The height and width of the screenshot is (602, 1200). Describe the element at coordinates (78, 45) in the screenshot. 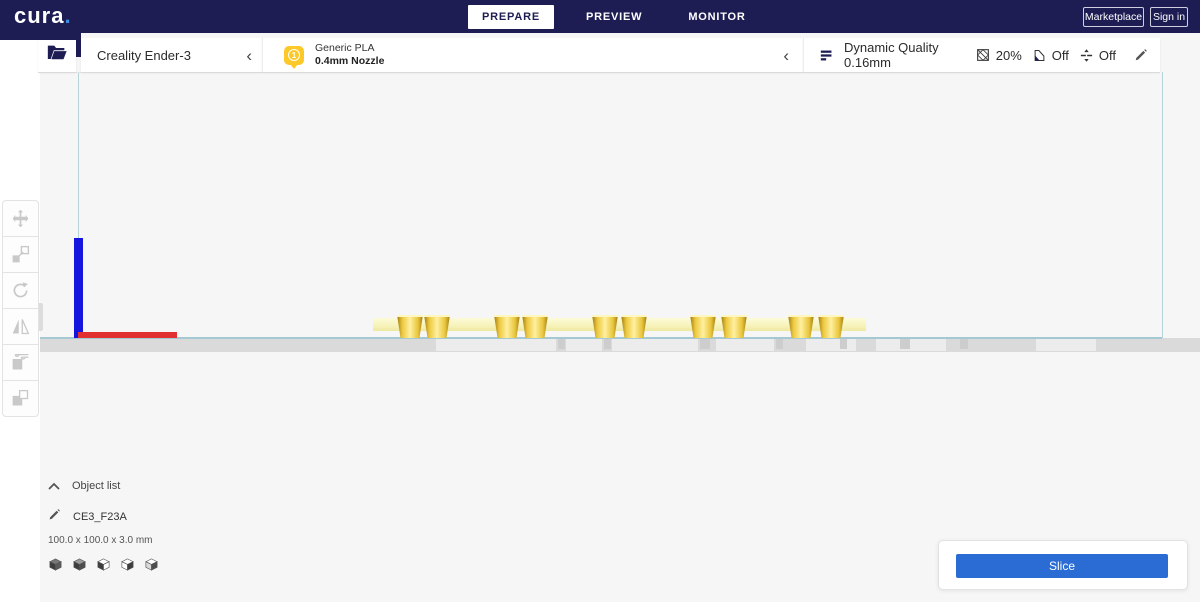

I see `header-notch` at that location.